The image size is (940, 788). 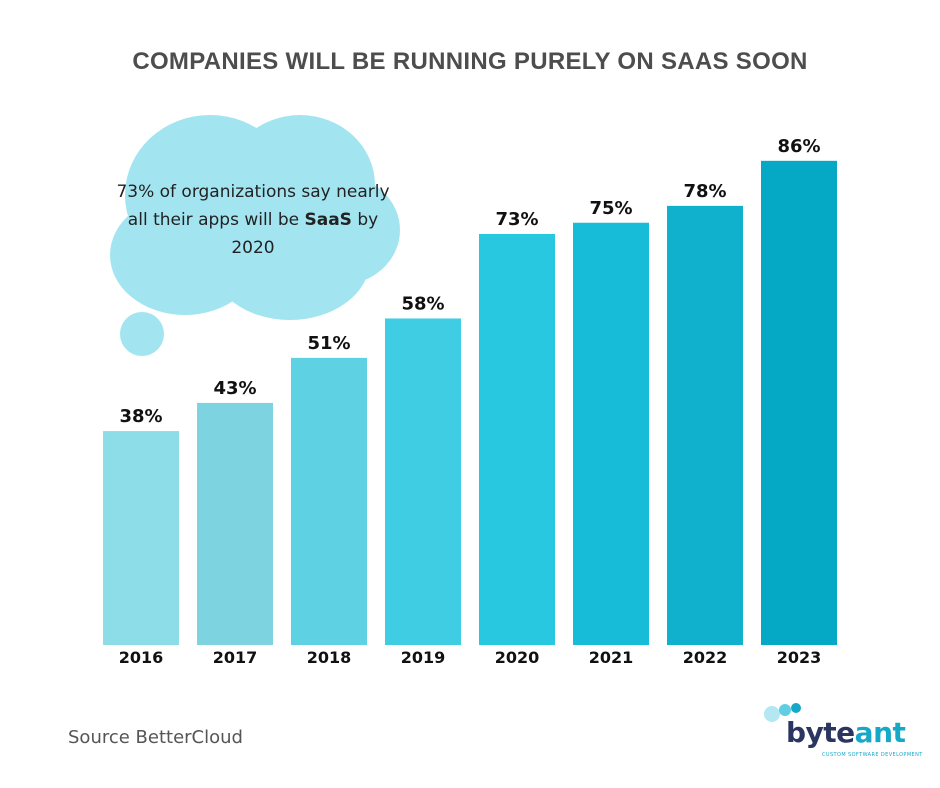 What do you see at coordinates (423, 481) in the screenshot?
I see `bar-2019` at bounding box center [423, 481].